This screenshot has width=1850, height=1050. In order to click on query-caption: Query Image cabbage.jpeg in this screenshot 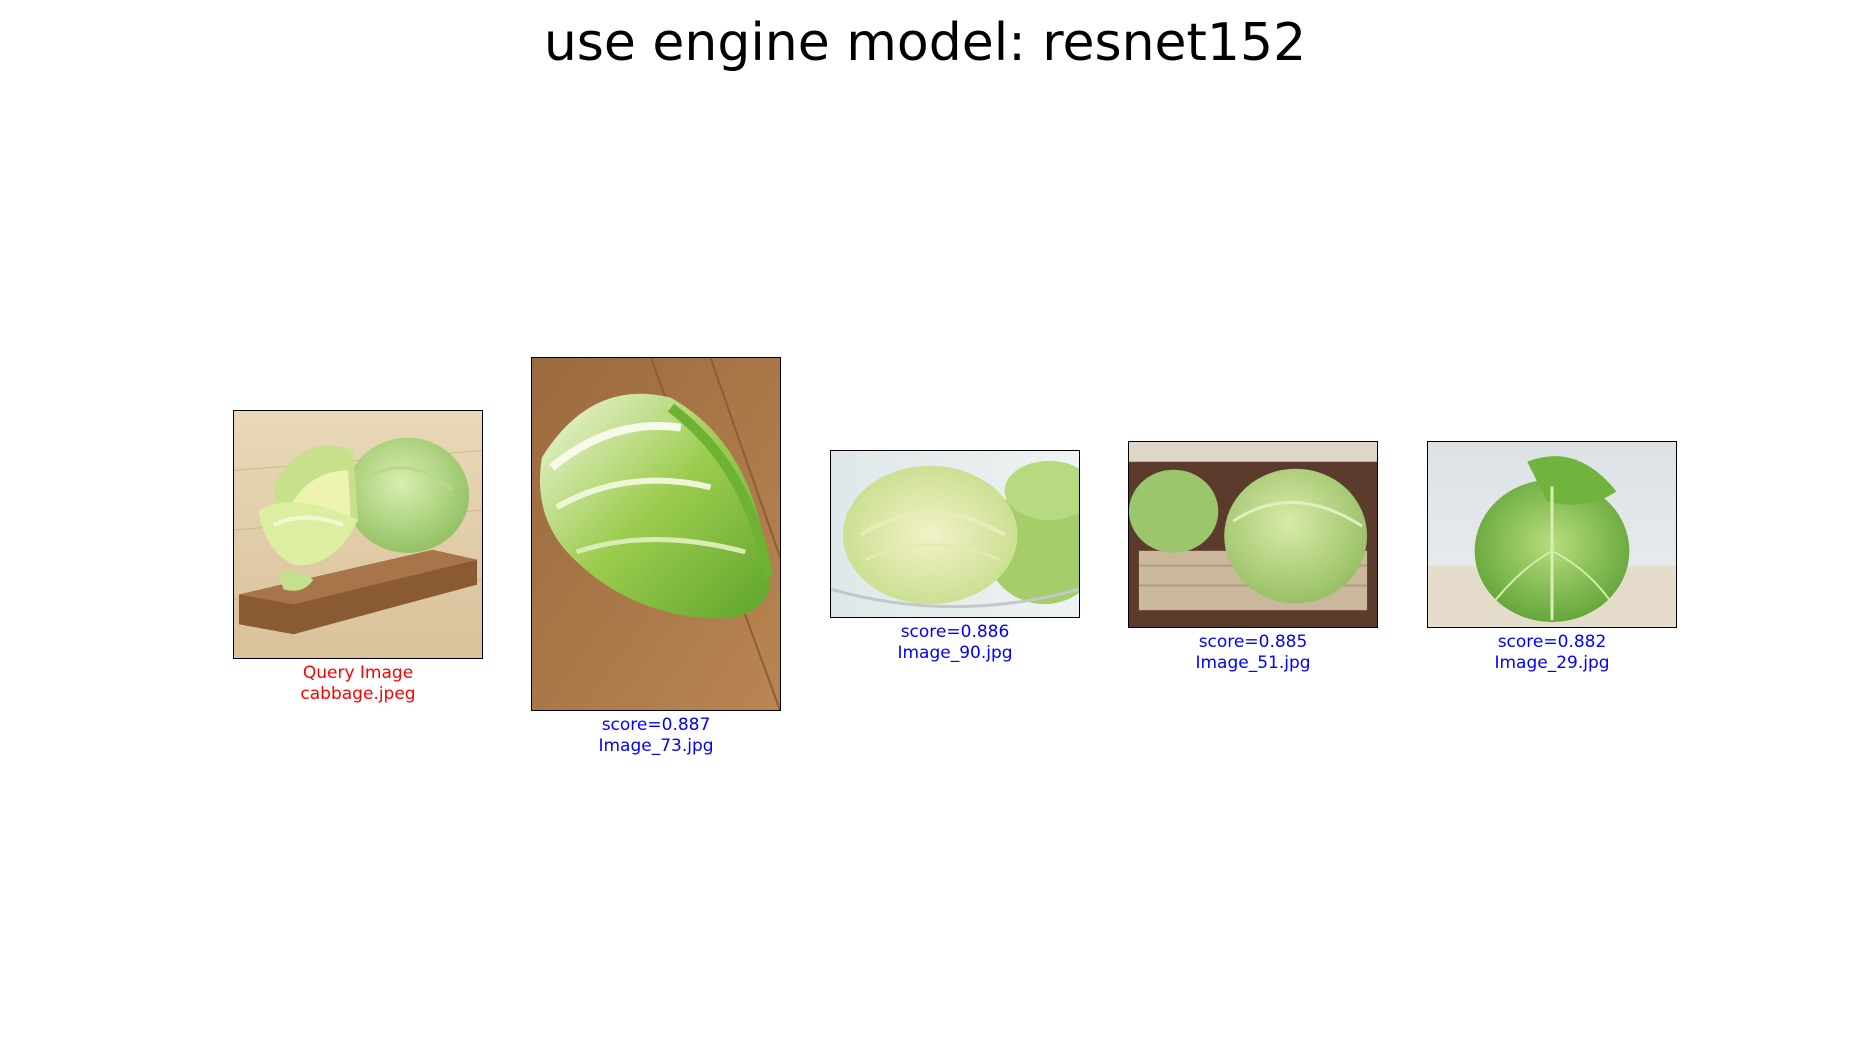, I will do `click(358, 684)`.